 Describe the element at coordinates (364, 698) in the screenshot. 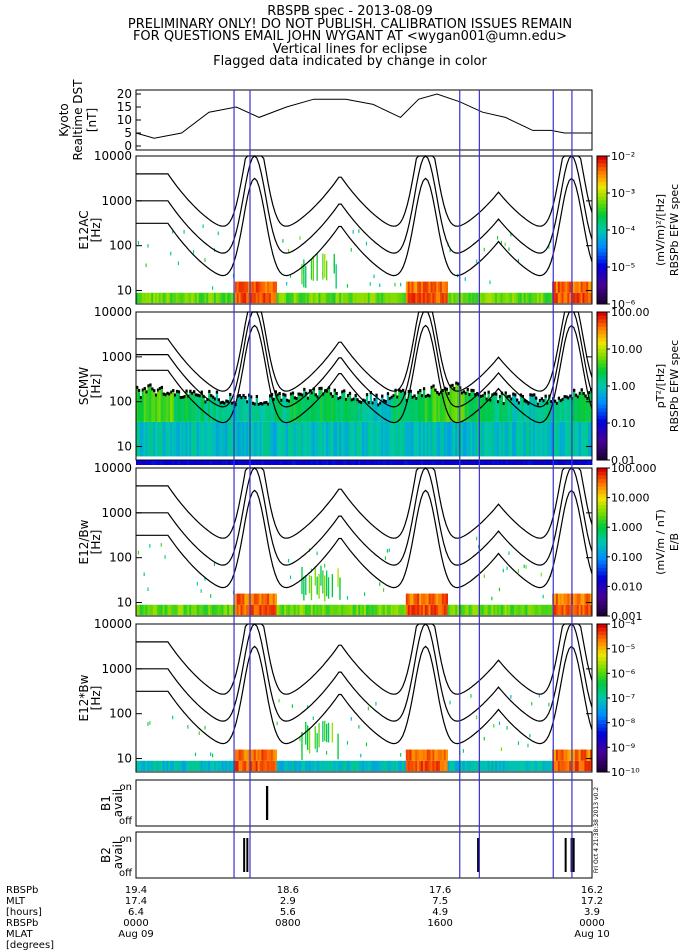

I see `panel-background` at that location.